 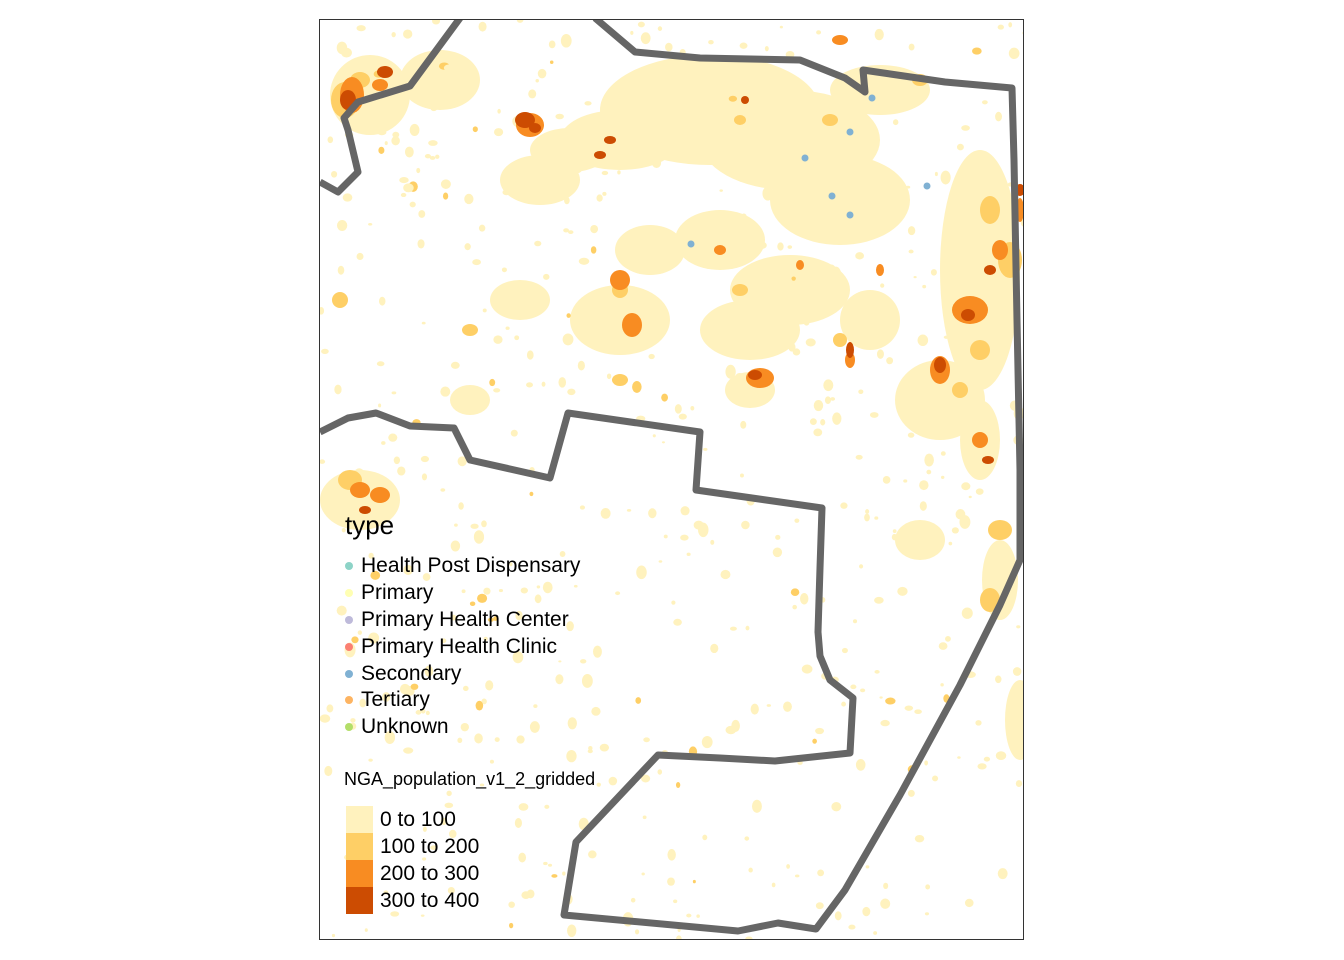 What do you see at coordinates (359, 900) in the screenshot?
I see `pop-300-400-swatch` at bounding box center [359, 900].